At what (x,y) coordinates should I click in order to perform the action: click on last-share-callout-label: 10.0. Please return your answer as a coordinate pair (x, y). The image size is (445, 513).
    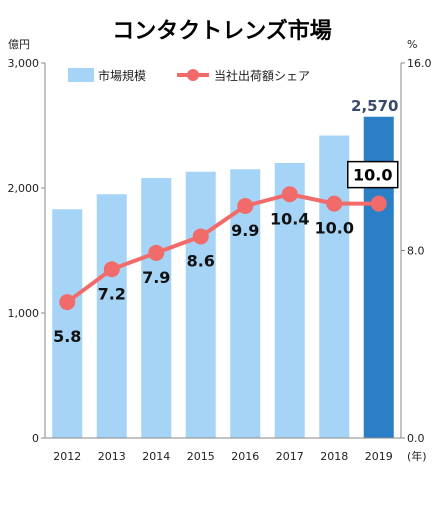
    Looking at the image, I should click on (372, 175).